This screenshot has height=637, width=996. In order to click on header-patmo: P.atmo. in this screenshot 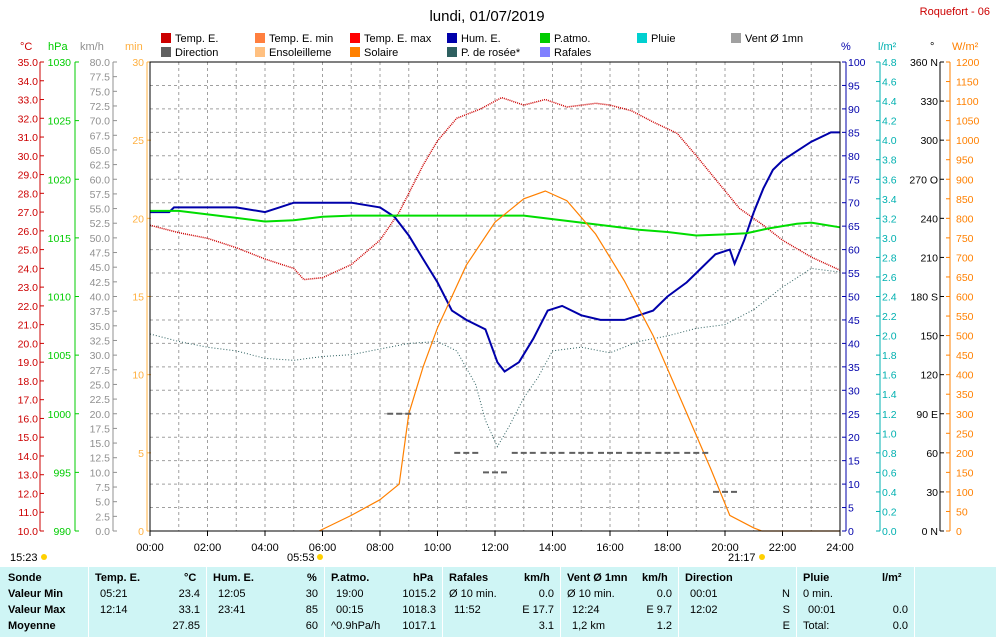, I will do `click(350, 578)`.